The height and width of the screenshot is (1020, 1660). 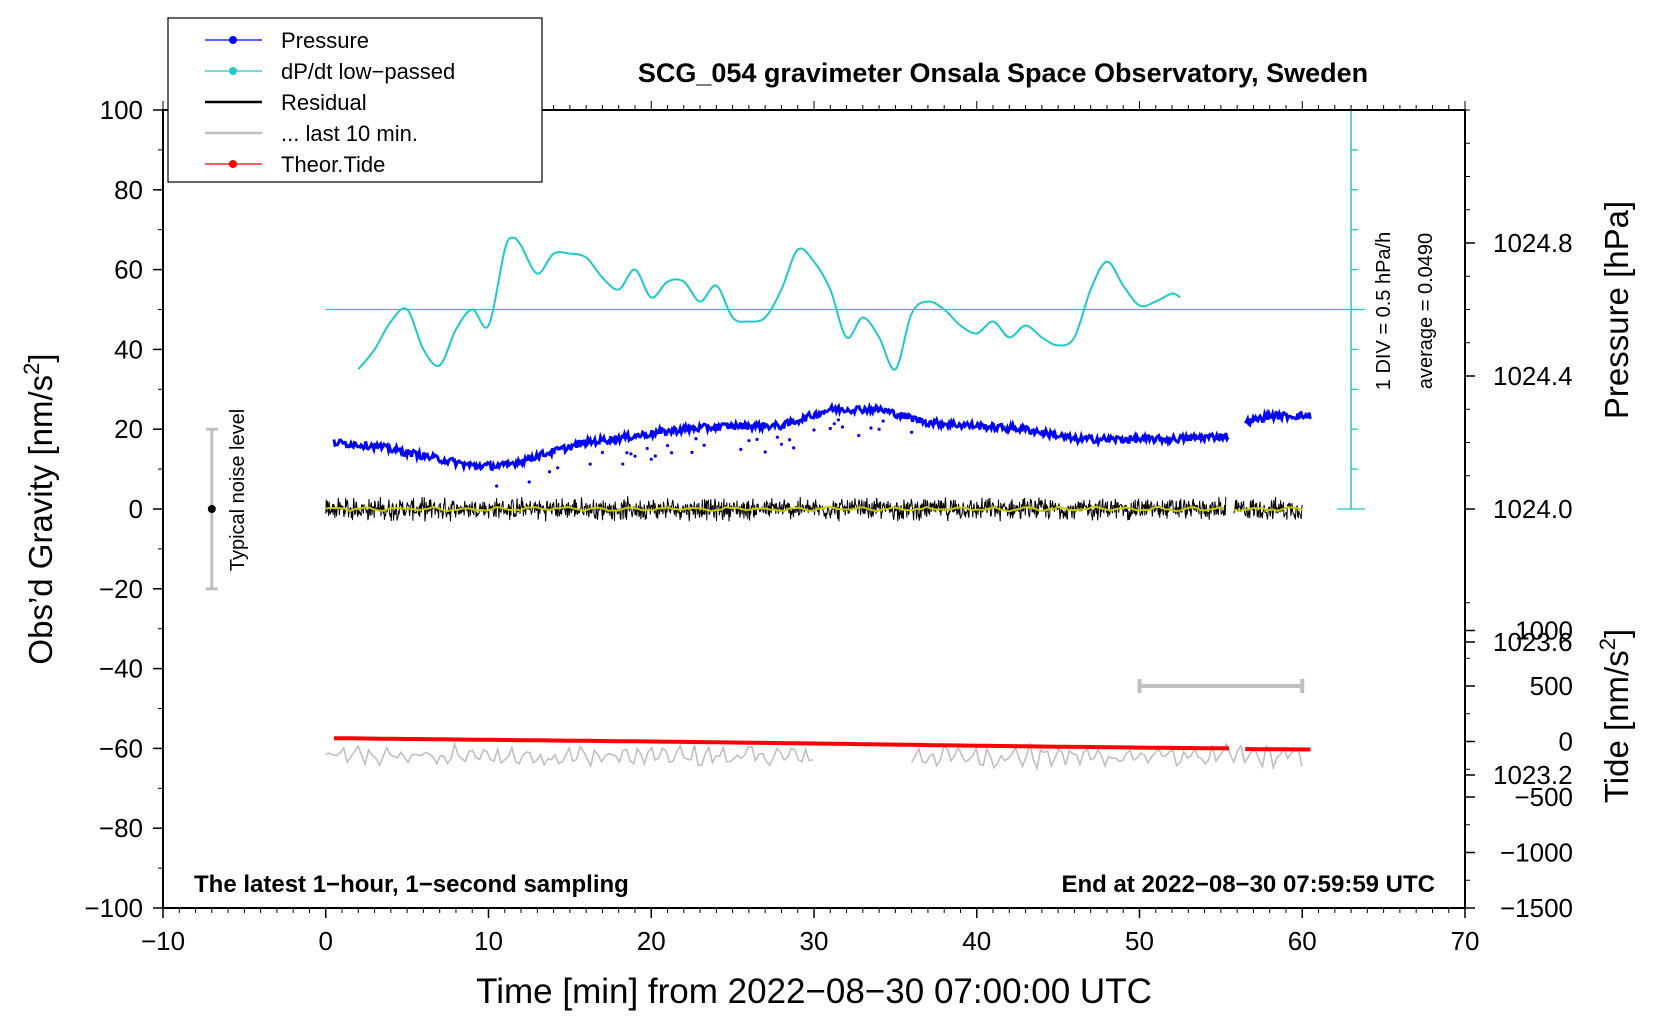 I want to click on y-axis-label-sup: 2, so click(x=31, y=369).